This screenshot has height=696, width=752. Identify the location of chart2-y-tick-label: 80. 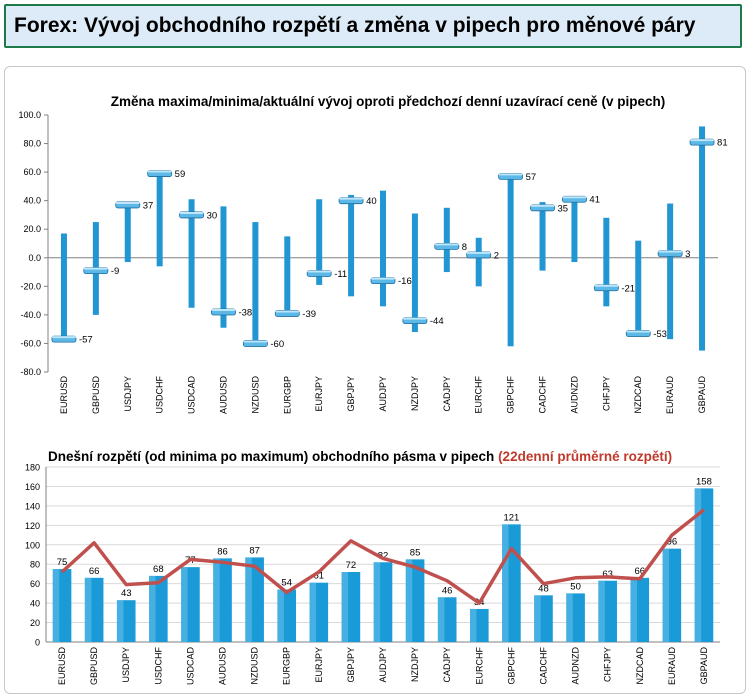
(35, 565).